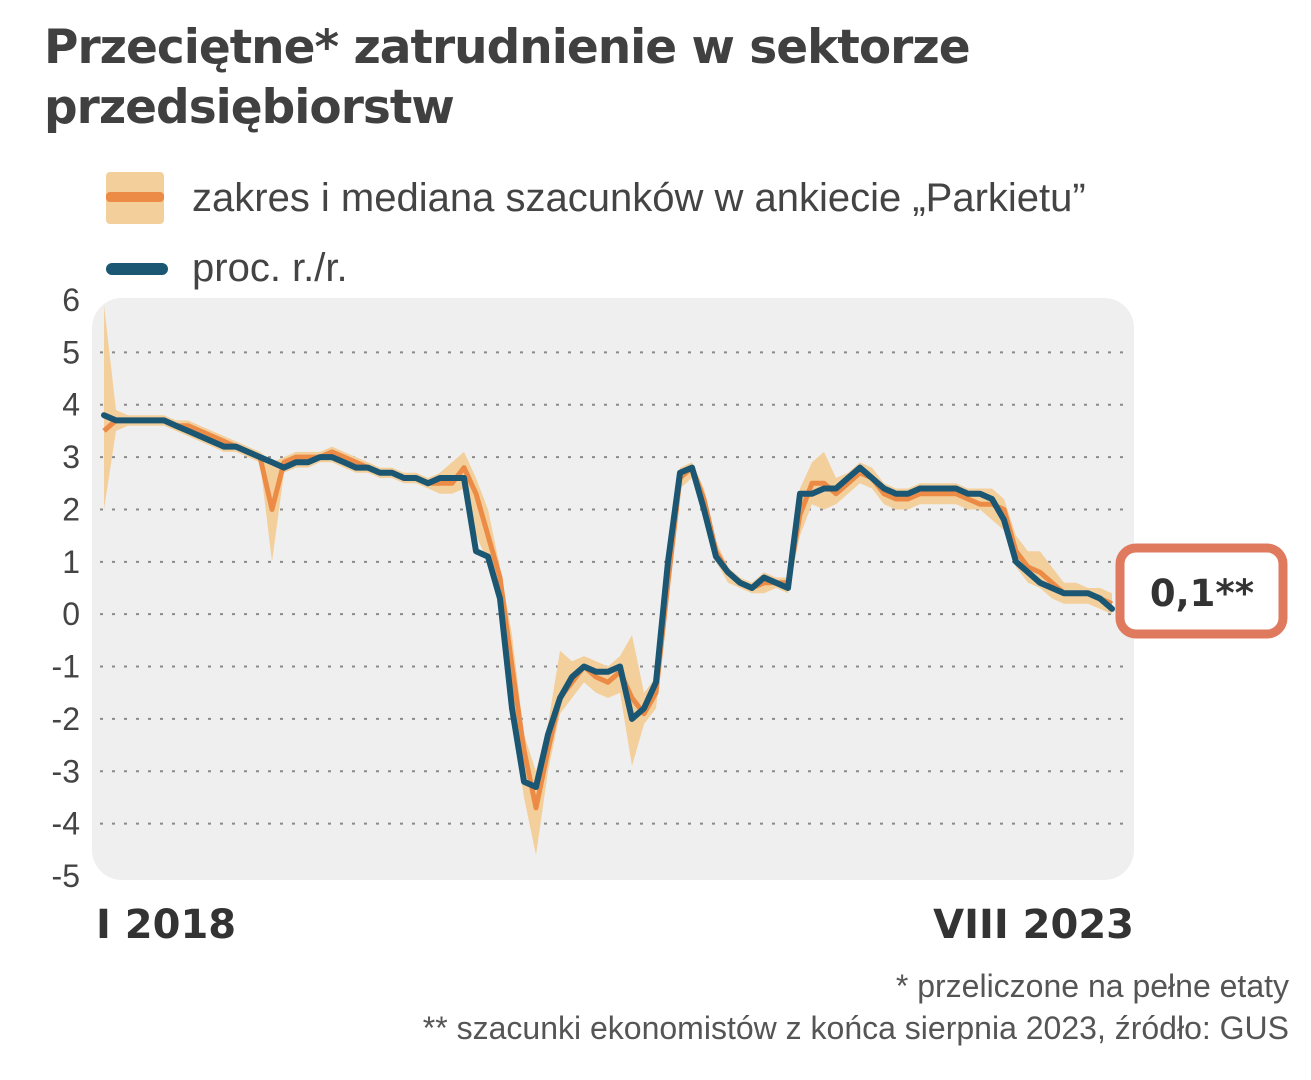 This screenshot has width=1311, height=1080. Describe the element at coordinates (1092, 986) in the screenshot. I see `footnote-1: * przeliczone na pełne etaty` at that location.